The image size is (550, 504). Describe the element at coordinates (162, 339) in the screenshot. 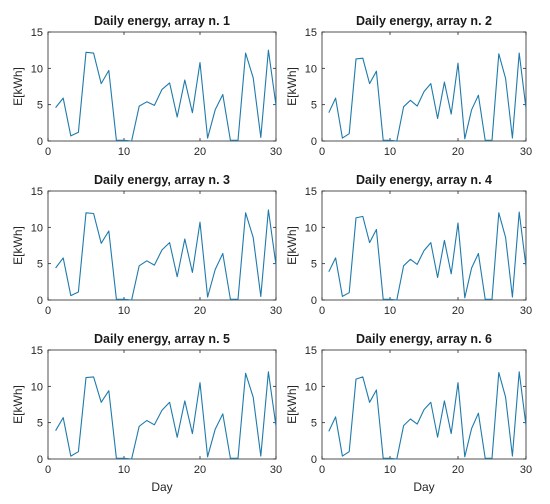

I see `subplot-title: Daily energy, array n. 5` at that location.